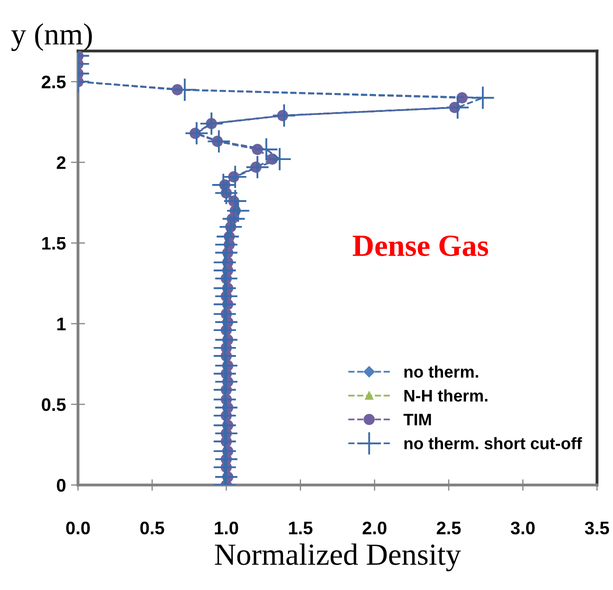 The image size is (613, 590). What do you see at coordinates (337, 558) in the screenshot?
I see `x-axis-title: Normalized Density` at bounding box center [337, 558].